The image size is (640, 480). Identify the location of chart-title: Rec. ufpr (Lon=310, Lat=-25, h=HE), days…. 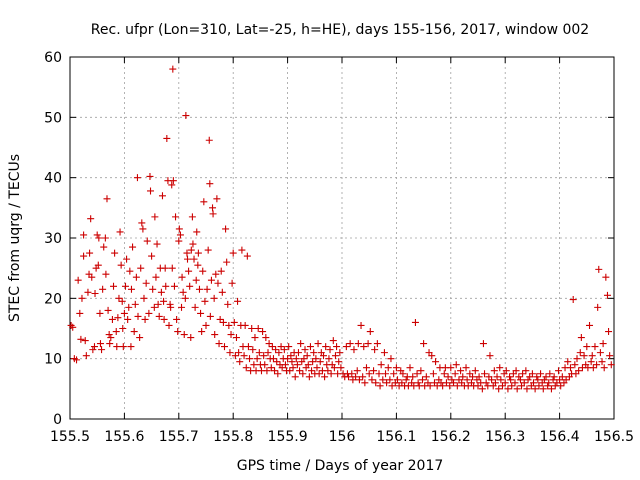
(340, 30).